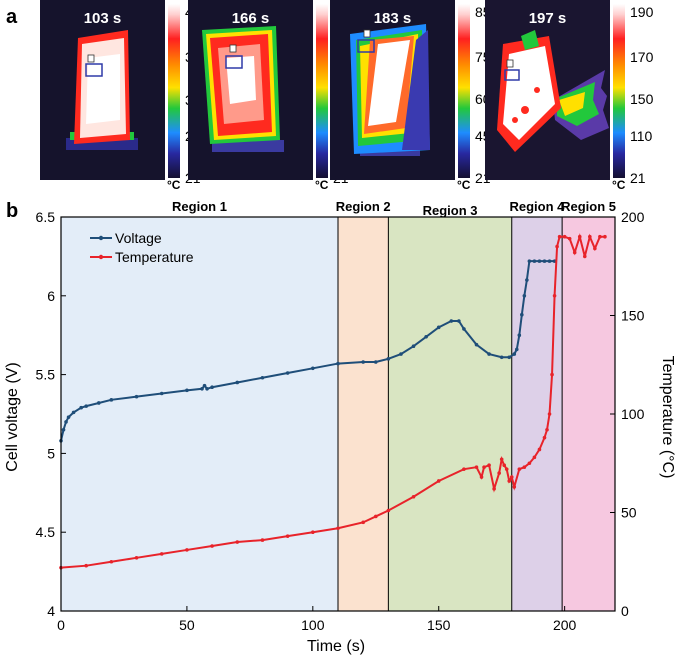  I want to click on colorbar, so click(619, 91).